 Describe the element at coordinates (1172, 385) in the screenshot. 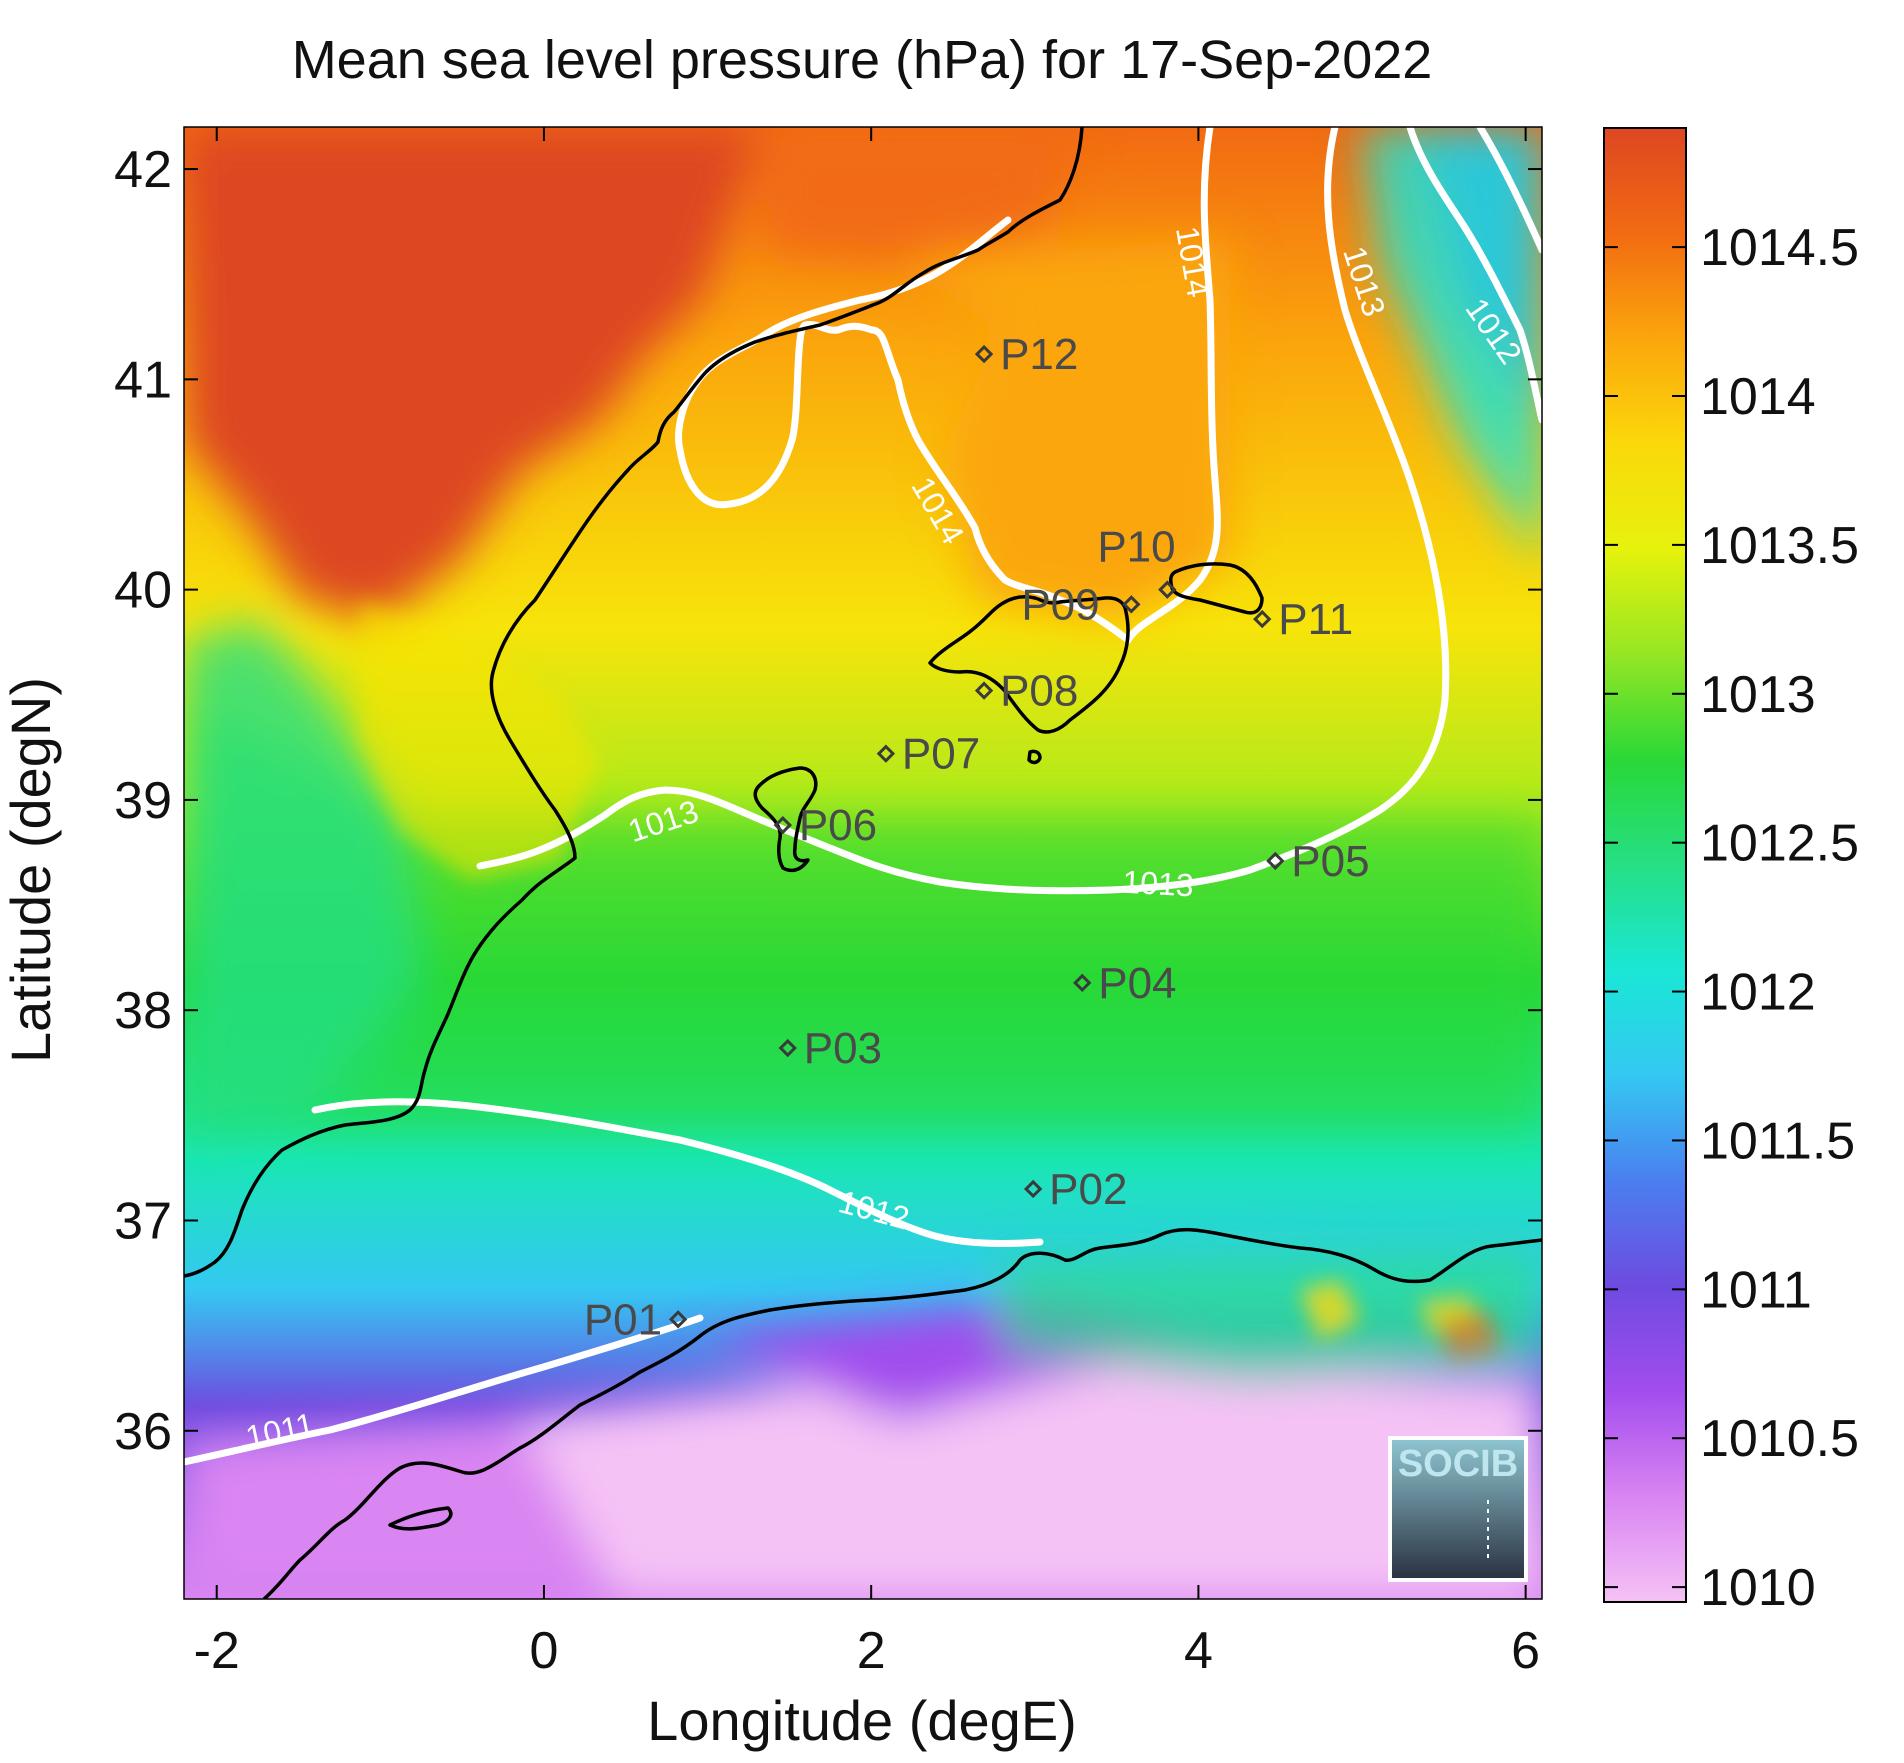

I see `isobar-1014-north` at that location.